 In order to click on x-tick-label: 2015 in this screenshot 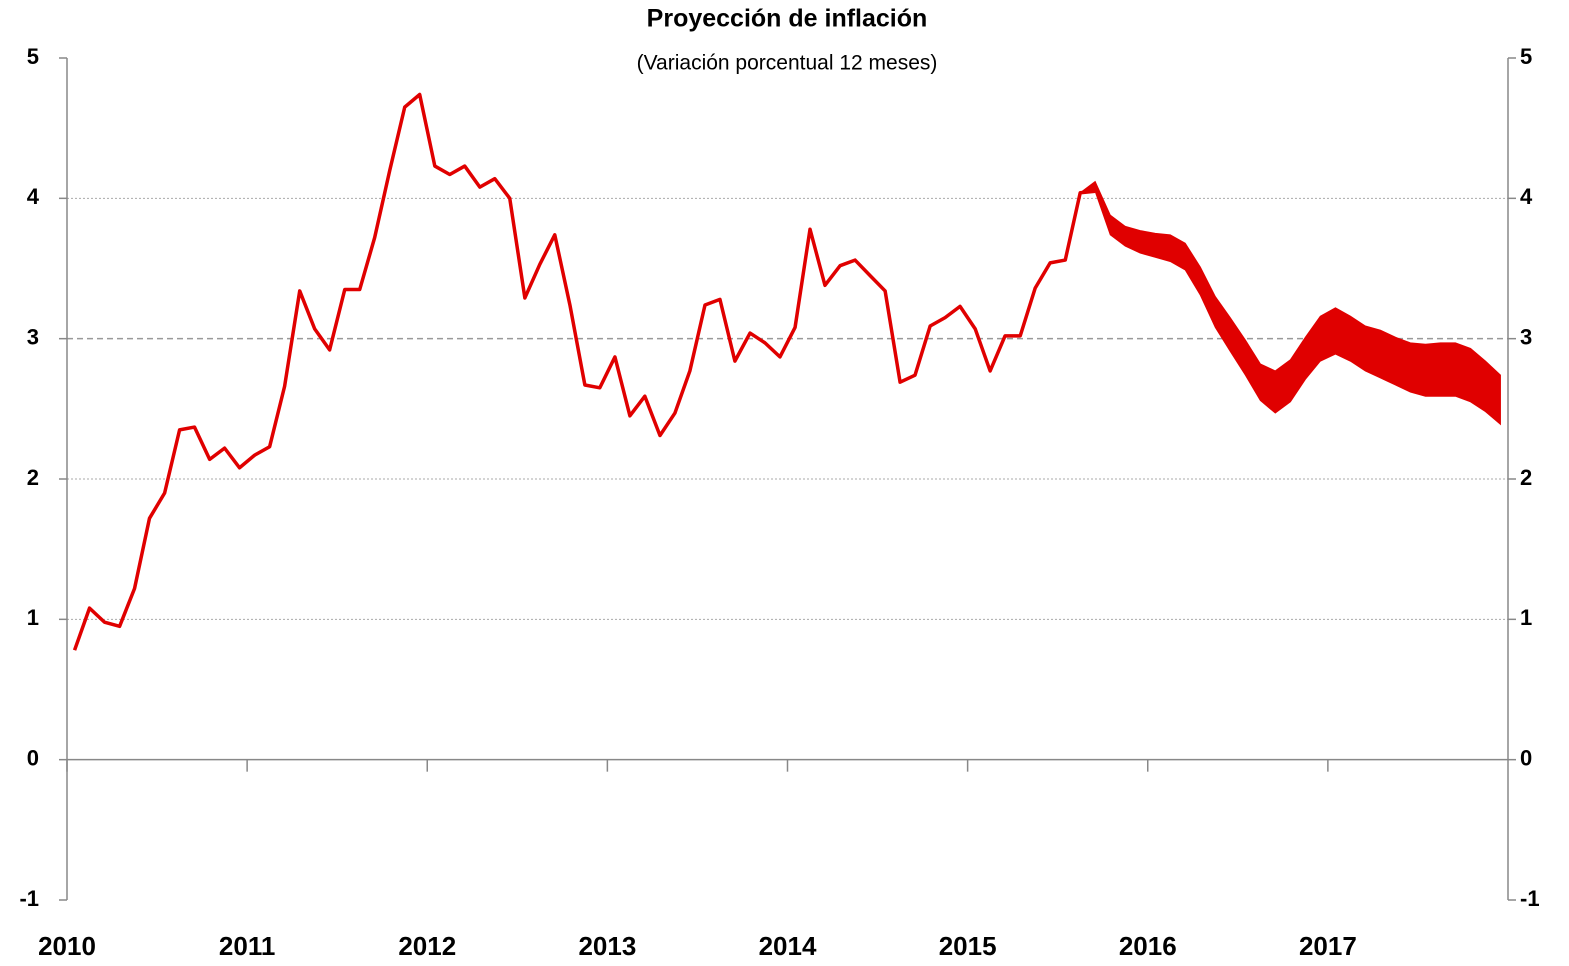, I will do `click(968, 946)`.